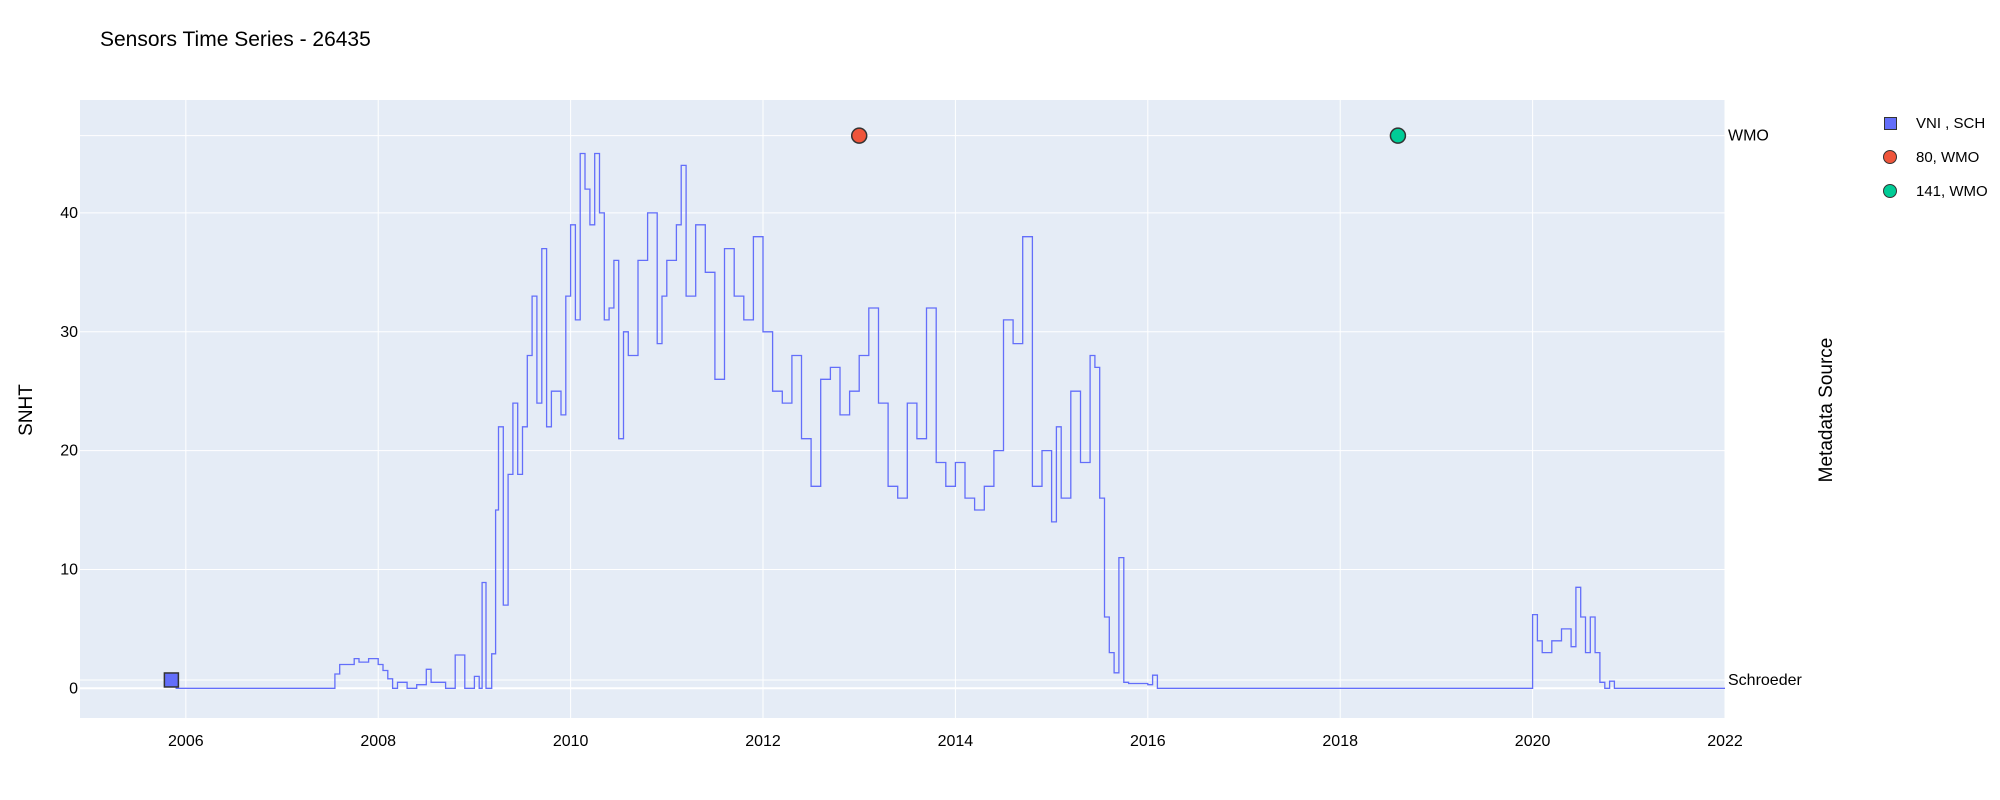 The image size is (2000, 800). Describe the element at coordinates (763, 741) in the screenshot. I see `x-tick-label: 2012` at that location.